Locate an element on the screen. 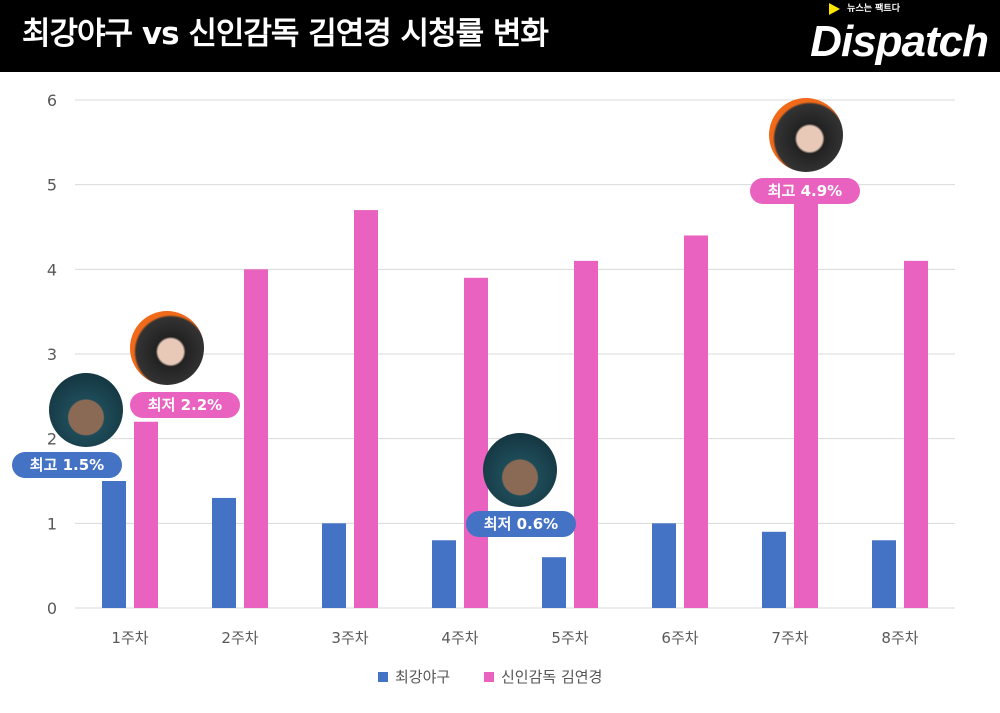  header-bar: 최강야구 vs 신인감독 김연경 시청률 변화 뉴스는 팩트다 Dispatch is located at coordinates (500, 36).